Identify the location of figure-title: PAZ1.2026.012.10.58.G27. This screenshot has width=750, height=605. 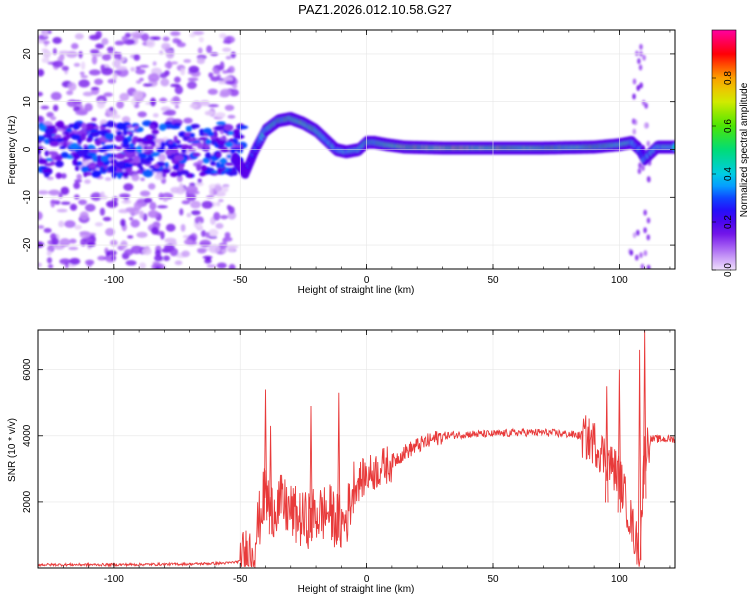
(375, 9).